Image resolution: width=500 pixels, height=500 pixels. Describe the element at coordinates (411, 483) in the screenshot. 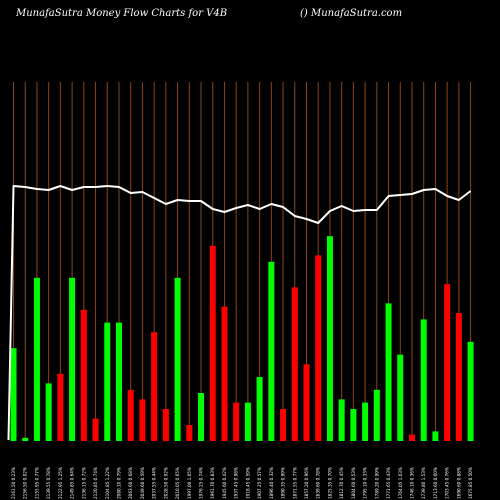

I see `bar-label: 1746.10 0.36%` at that location.